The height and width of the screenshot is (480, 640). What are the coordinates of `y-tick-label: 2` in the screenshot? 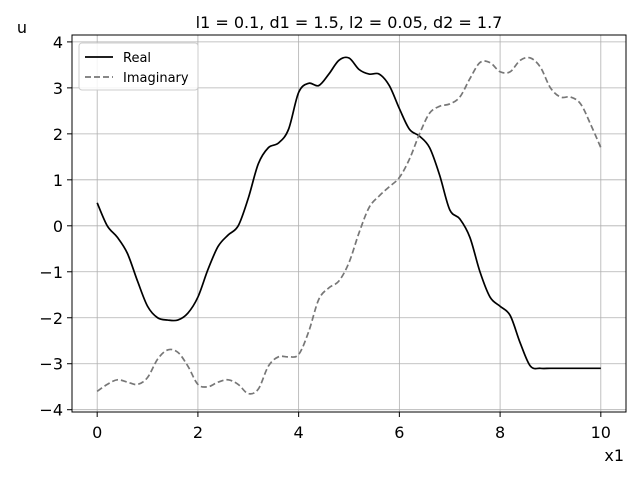 It's located at (58, 134).